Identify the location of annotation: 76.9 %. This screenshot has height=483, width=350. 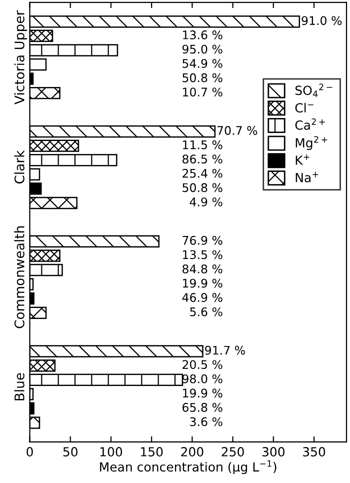
(202, 240).